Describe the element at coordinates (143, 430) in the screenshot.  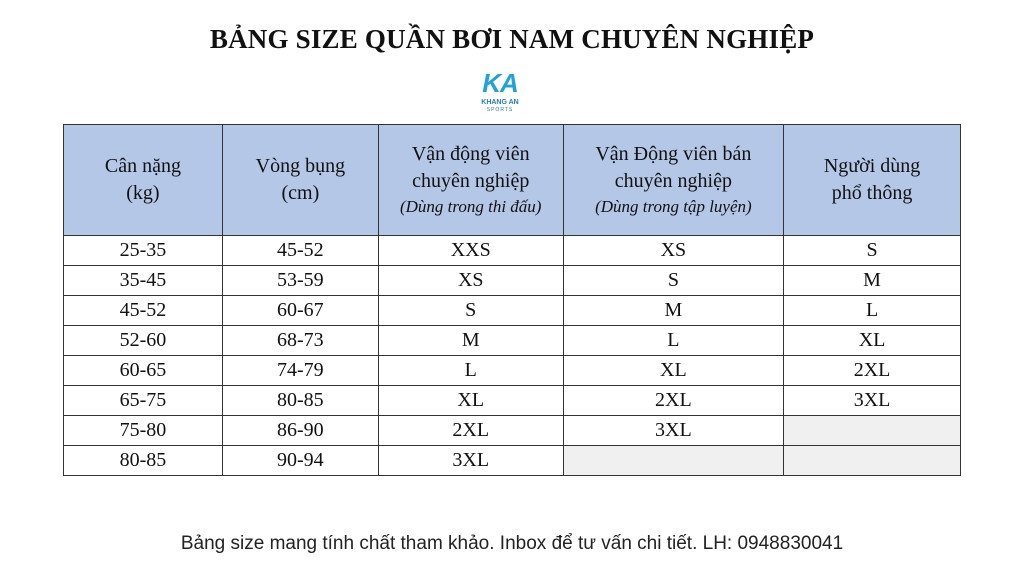
I see `table-cell: 75-80` at that location.